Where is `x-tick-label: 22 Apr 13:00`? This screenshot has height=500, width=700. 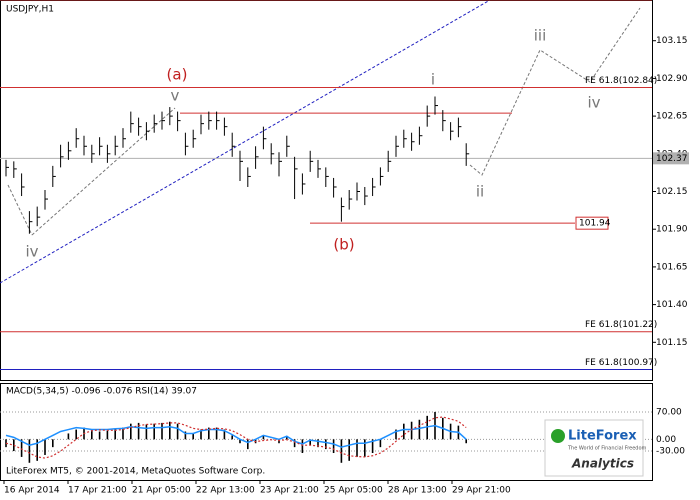
x-tick-label: 22 Apr 13:00 is located at coordinates (225, 491).